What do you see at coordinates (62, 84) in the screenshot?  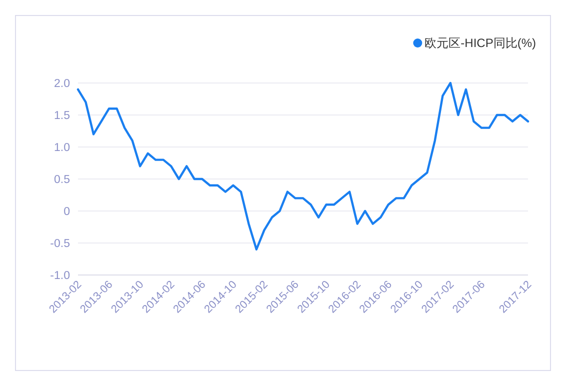 I see `y-tick-label: 2.0` at bounding box center [62, 84].